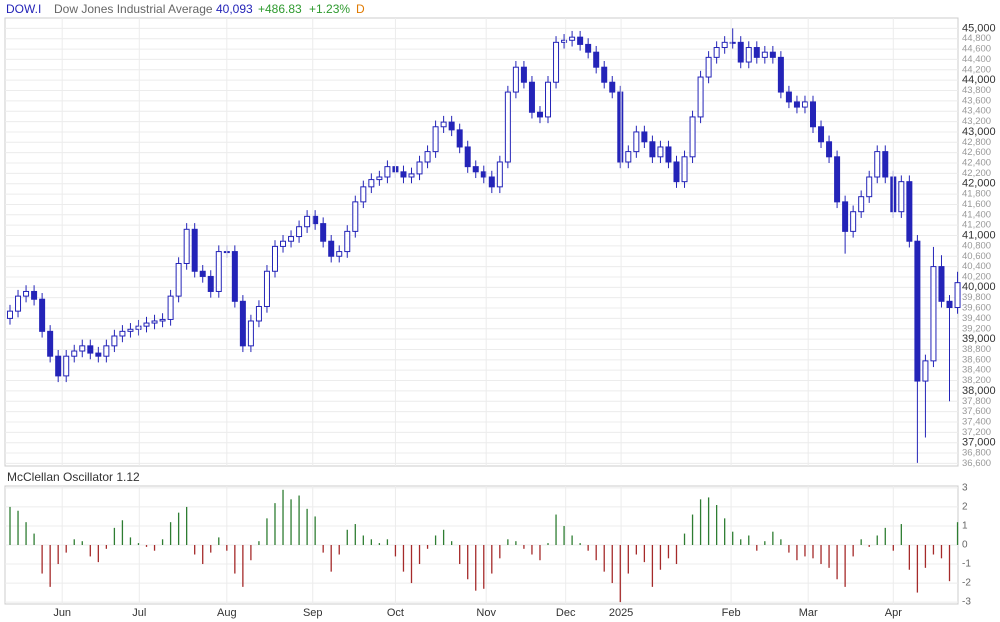 This screenshot has height=622, width=1000. What do you see at coordinates (976, 142) in the screenshot?
I see `y-tick-label: 42,800` at bounding box center [976, 142].